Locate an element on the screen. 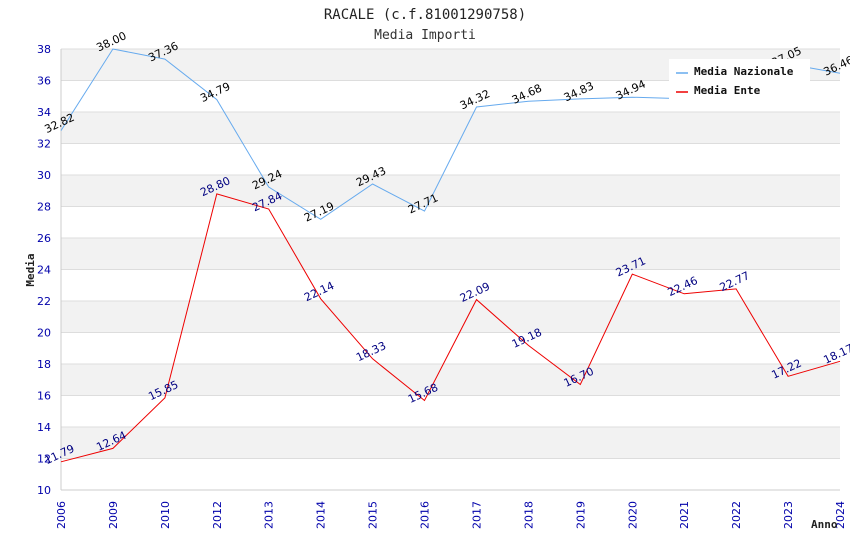 The image size is (850, 550). x-tick-label: 2017 is located at coordinates (476, 515).